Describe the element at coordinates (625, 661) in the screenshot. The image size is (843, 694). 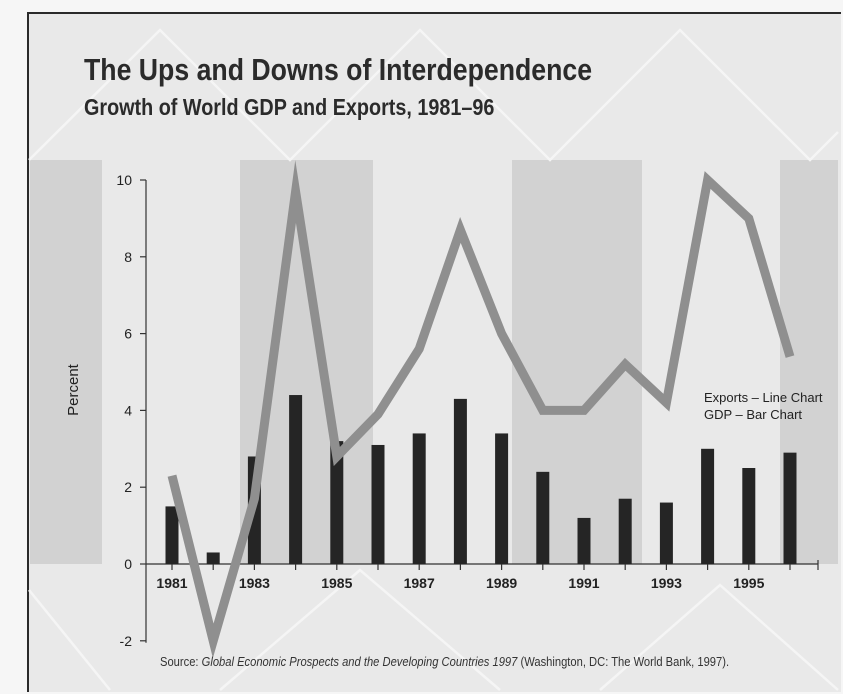
I see `source-suffix: (Washington, DC: The World Bank, 1997).` at that location.